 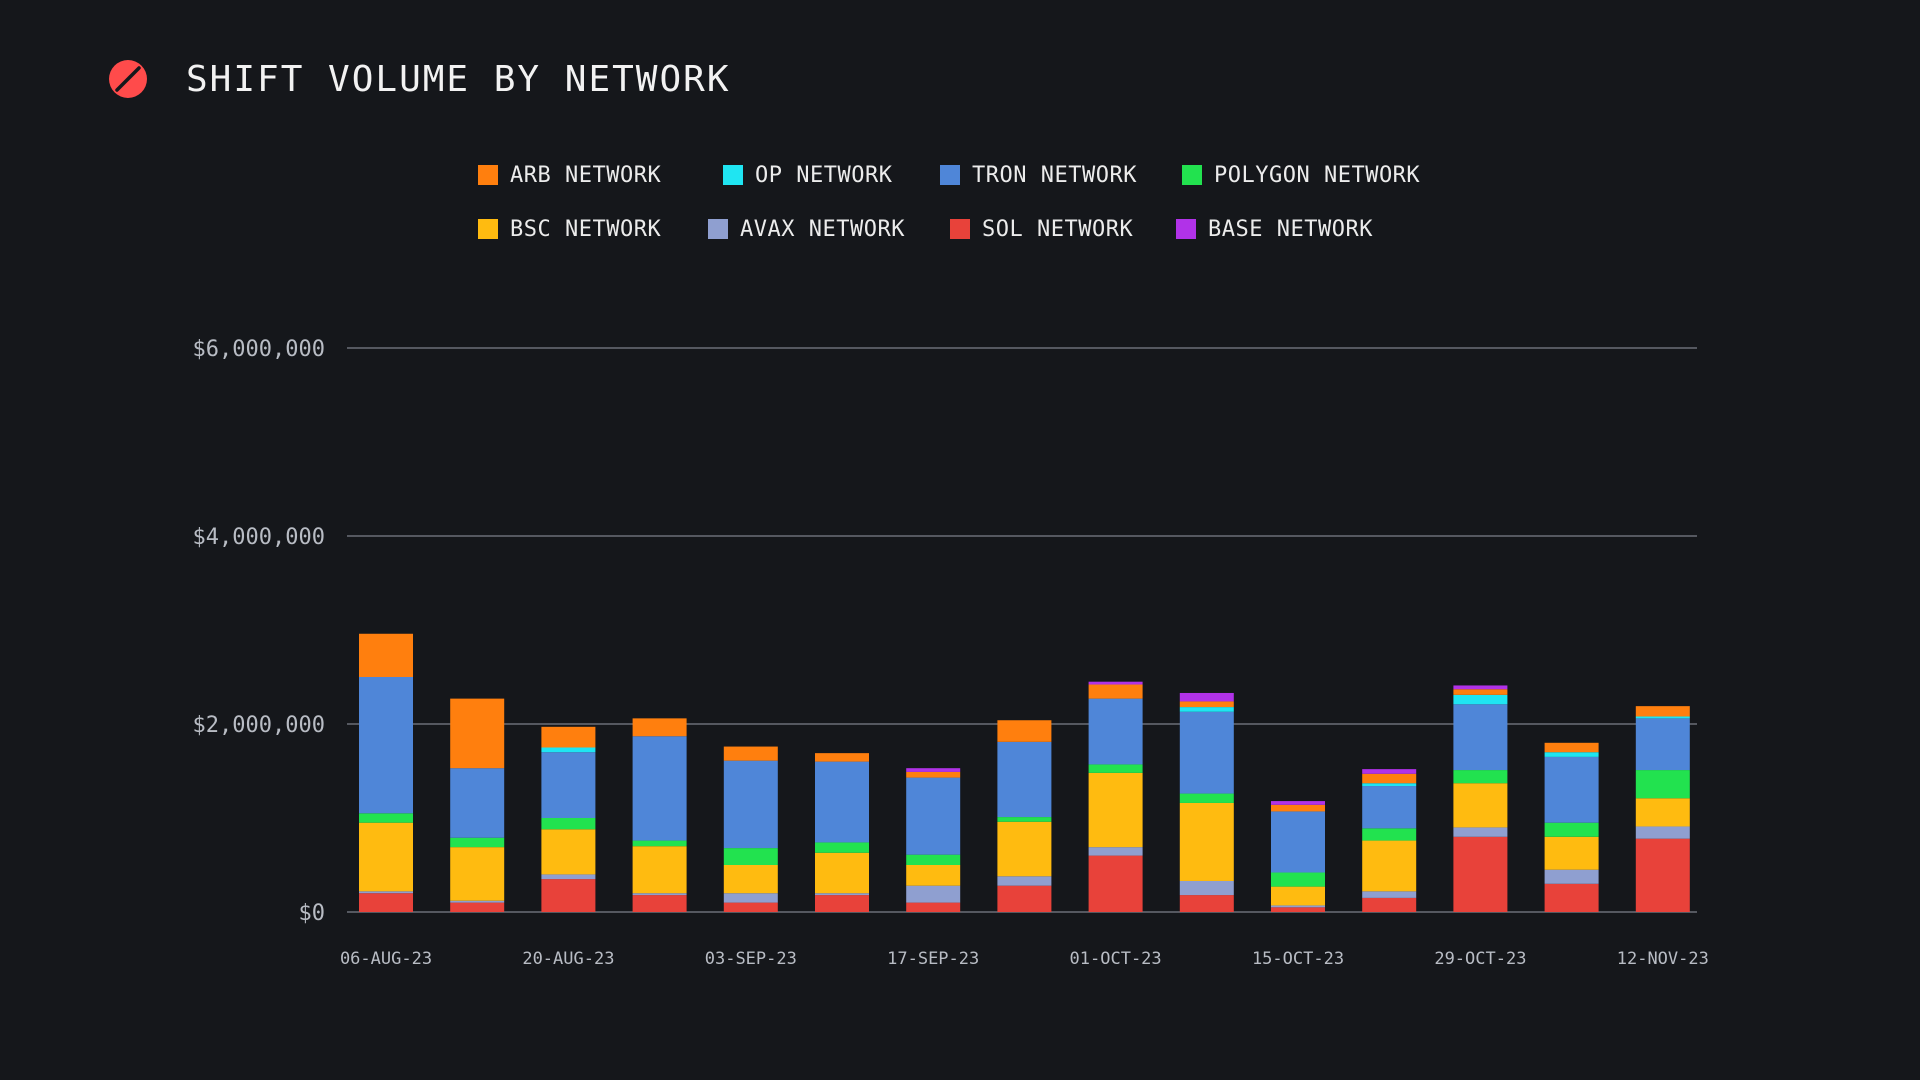 I want to click on legend-item-sol: SOL NETWORK, so click(x=1041, y=229).